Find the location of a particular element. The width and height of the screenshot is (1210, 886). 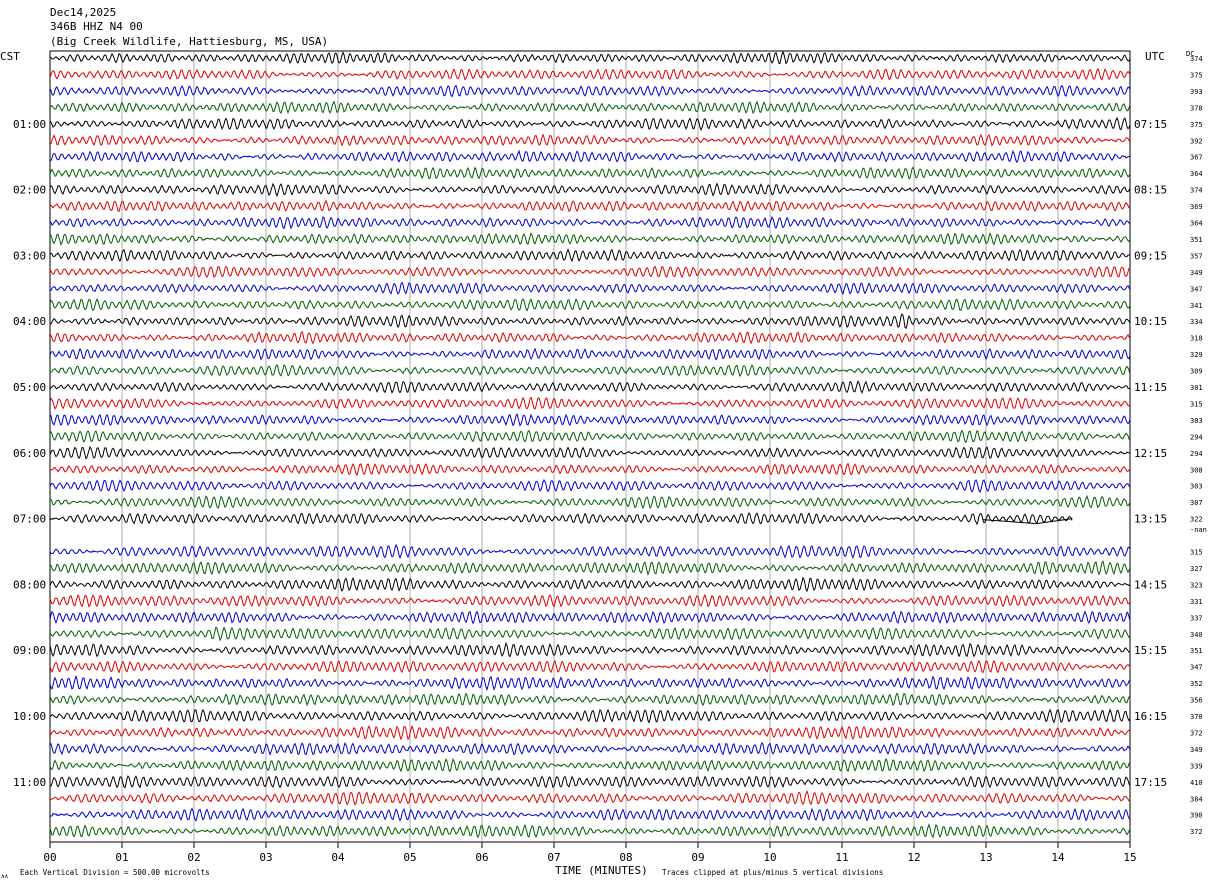

dc-value: 323 is located at coordinates (1196, 585).